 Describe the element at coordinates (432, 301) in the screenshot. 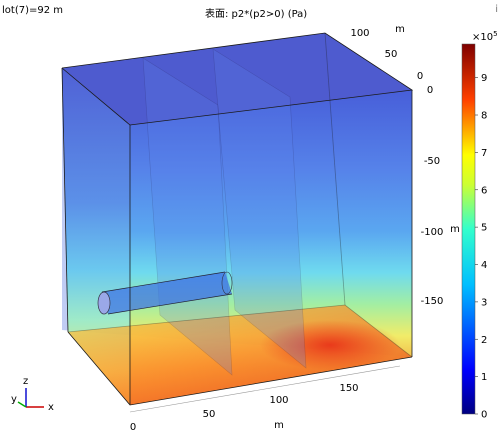

I see `z-tick-minus-150: -150` at that location.